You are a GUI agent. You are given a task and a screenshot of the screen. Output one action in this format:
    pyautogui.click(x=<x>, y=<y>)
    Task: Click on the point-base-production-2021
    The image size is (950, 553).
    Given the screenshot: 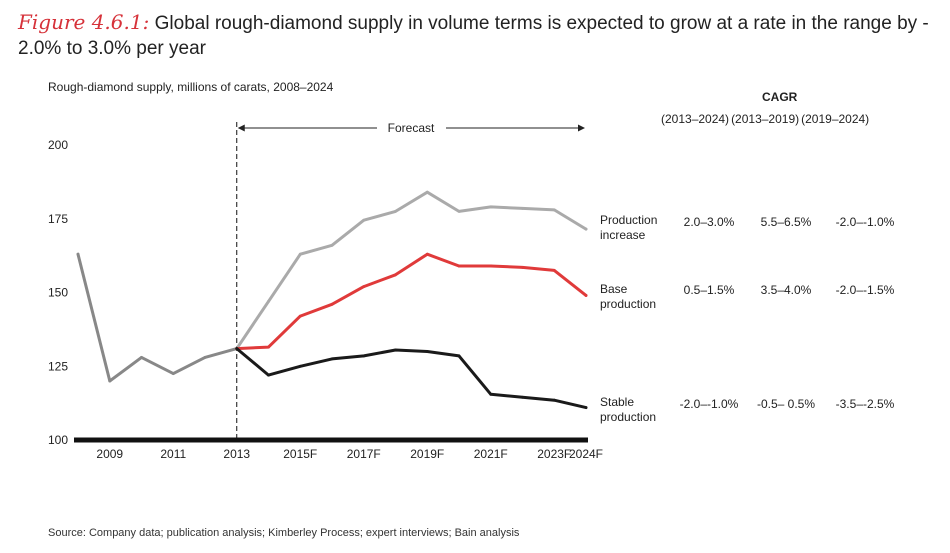 What is the action you would take?
    pyautogui.click(x=491, y=266)
    